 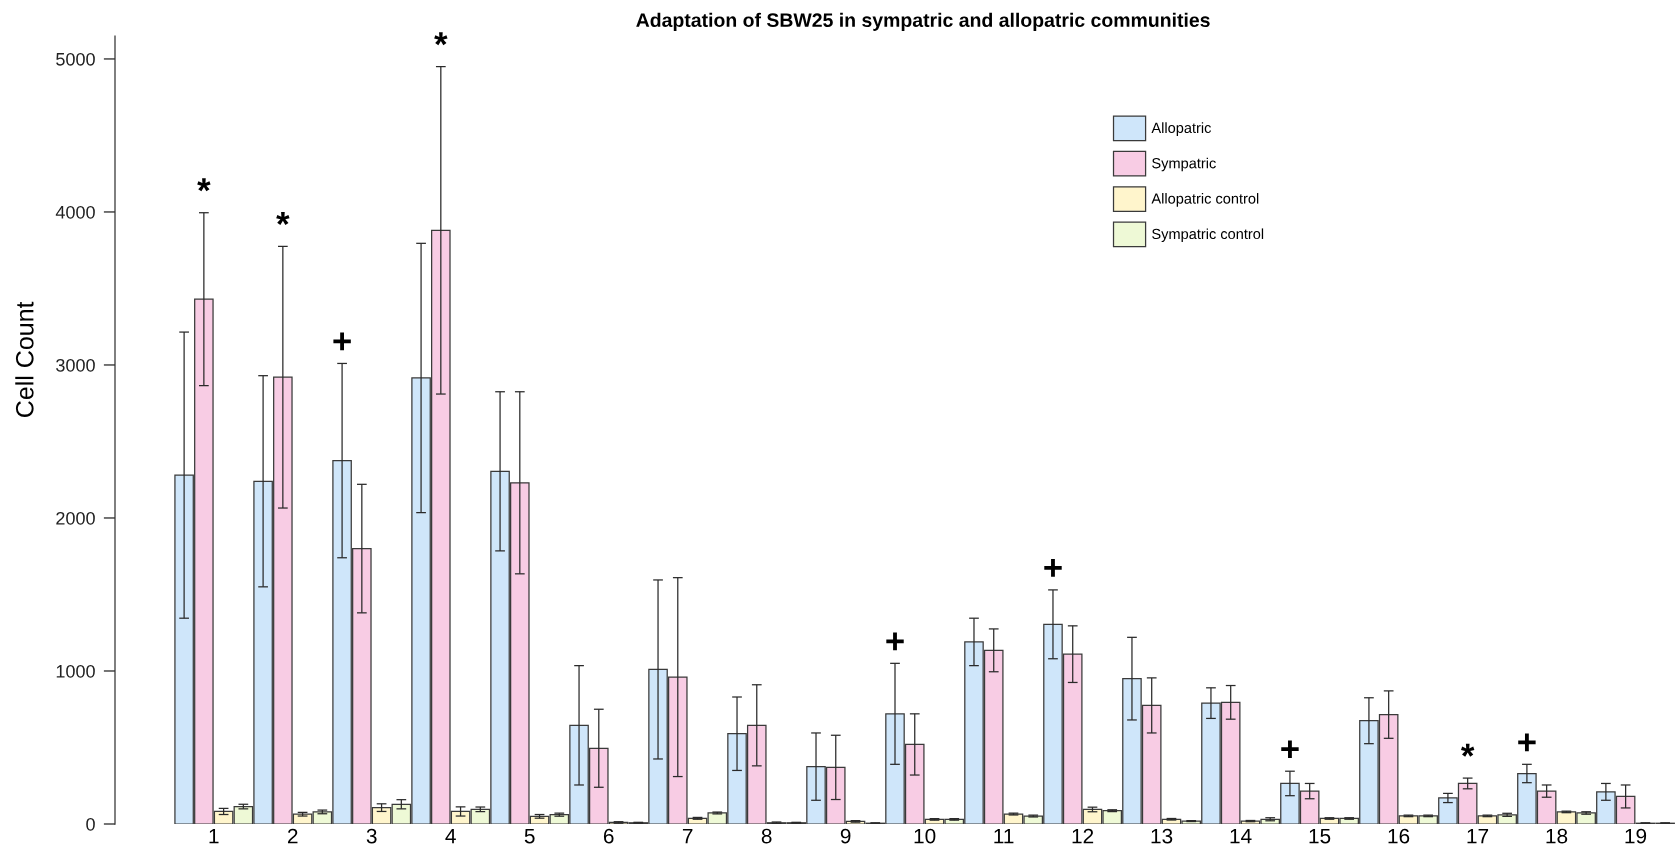 I want to click on y-tick-label: 4000, so click(x=75, y=212).